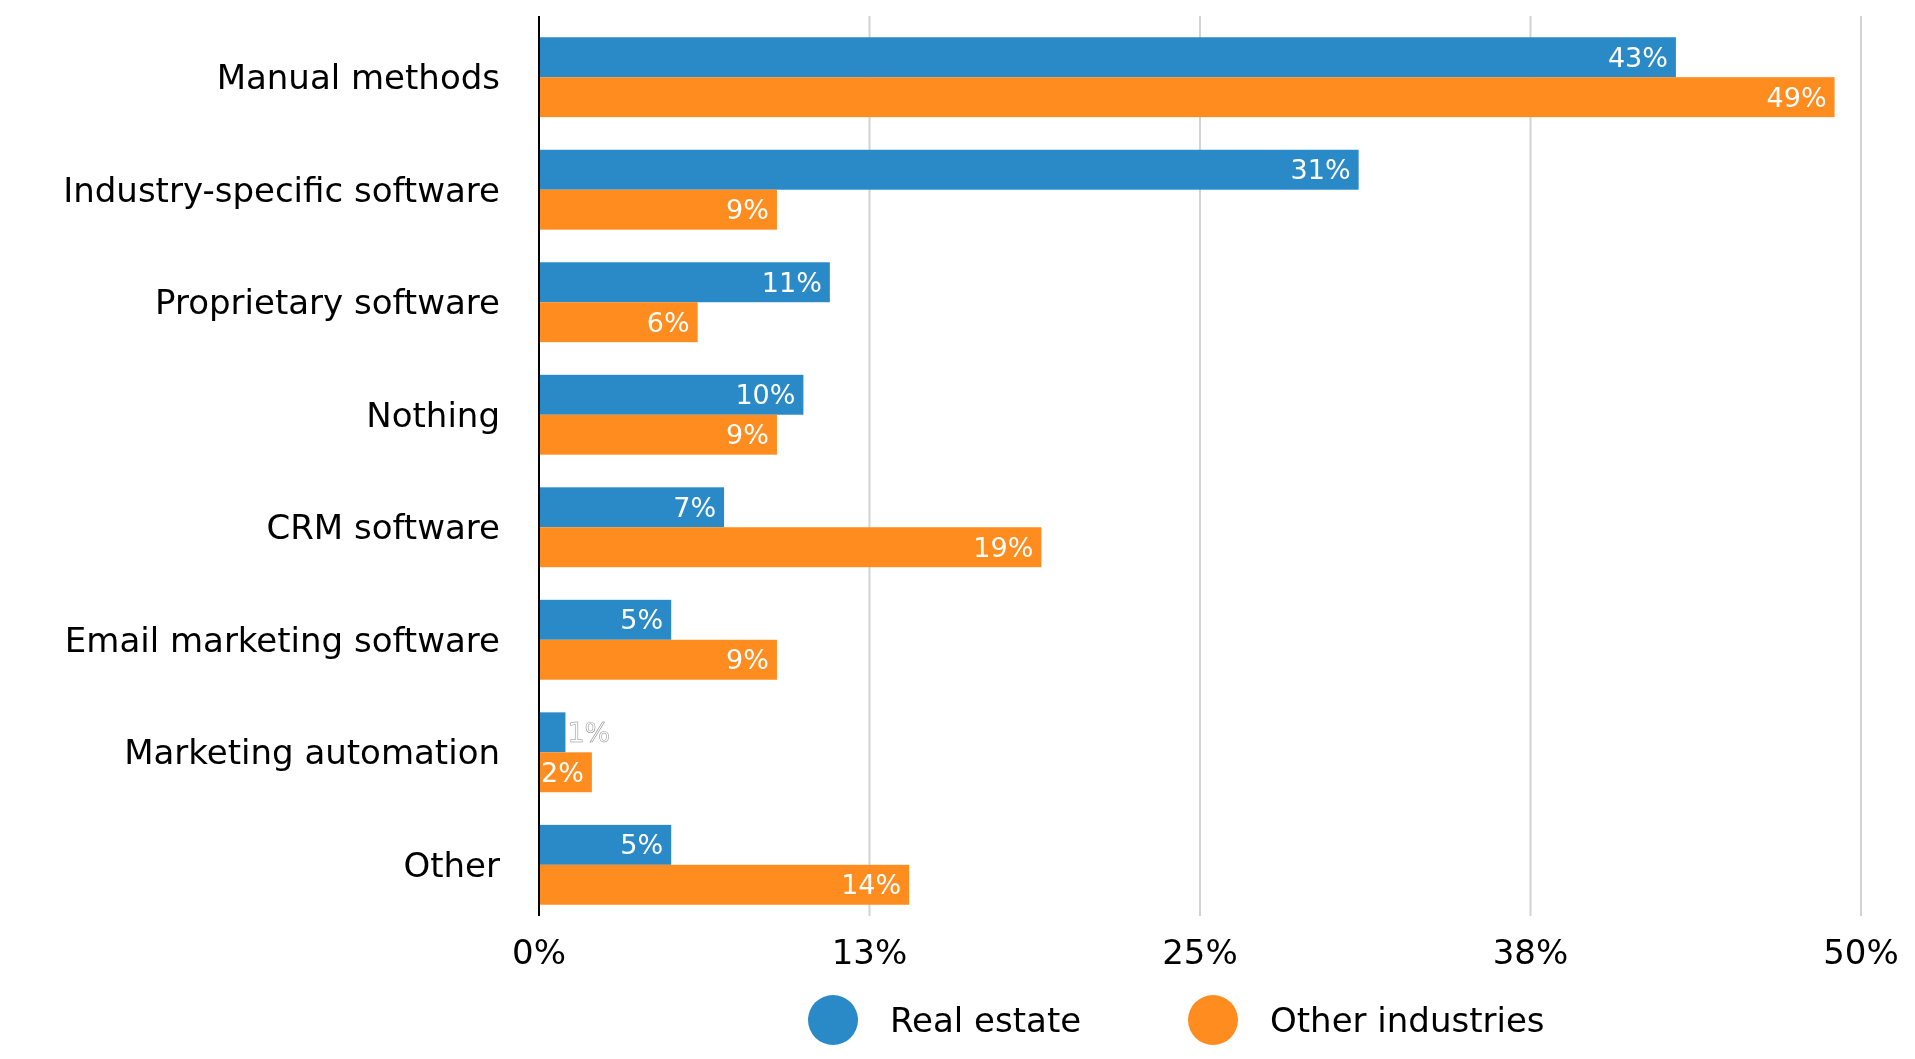  What do you see at coordinates (358, 77) in the screenshot?
I see `y-tick-label: Manual methods` at bounding box center [358, 77].